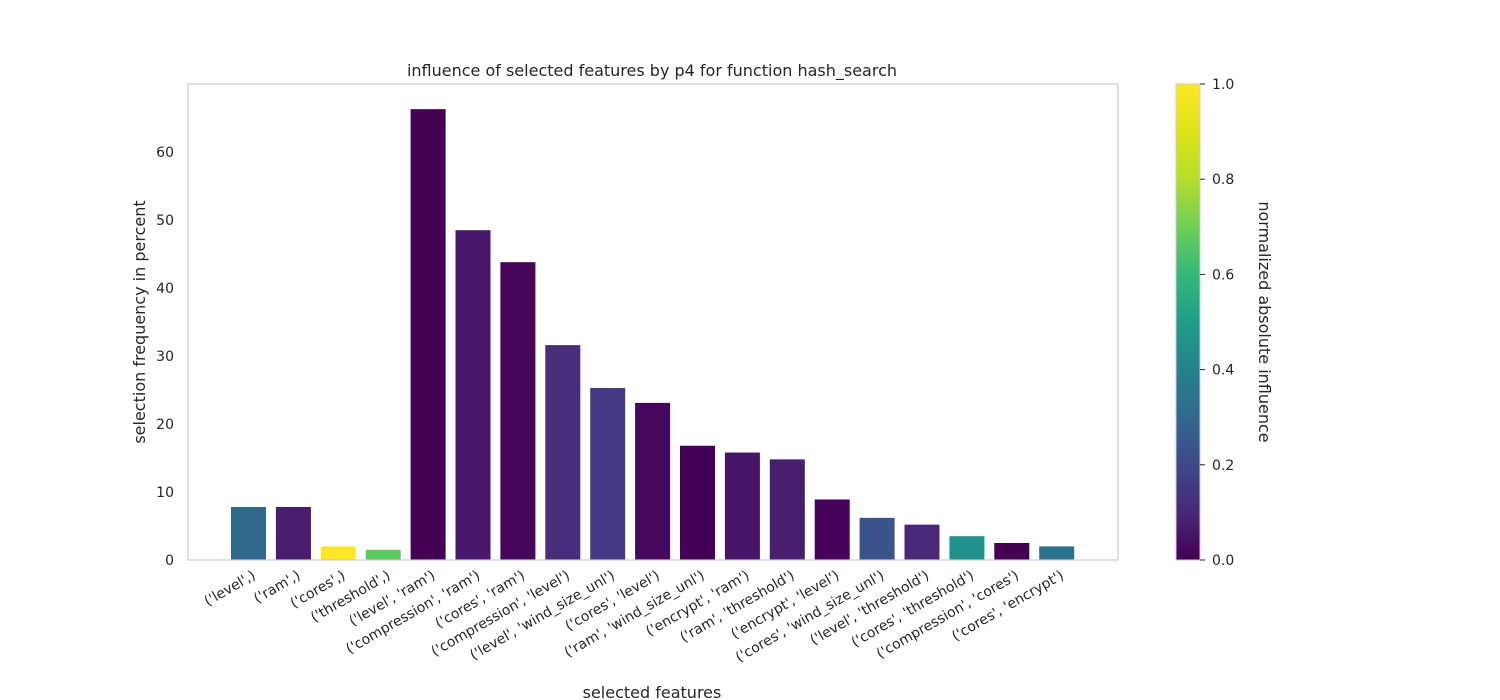 This screenshot has width=1500, height=700. I want to click on colorbar-ticks: 0.0 0.2 0.4 0.6 0.8 1.0, so click(1217, 323).